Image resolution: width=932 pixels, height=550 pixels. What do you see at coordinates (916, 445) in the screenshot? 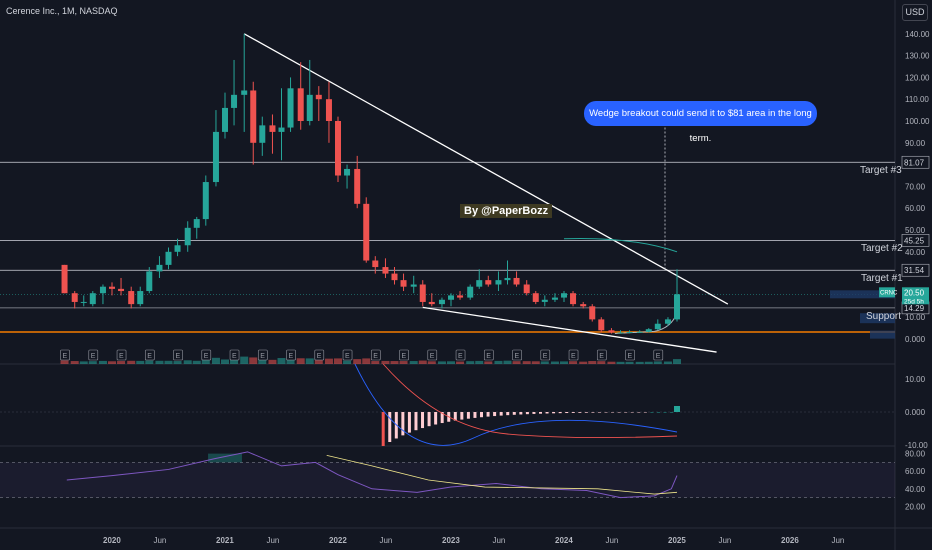
I see `indicator1-tick-label: -10.00` at bounding box center [916, 445].